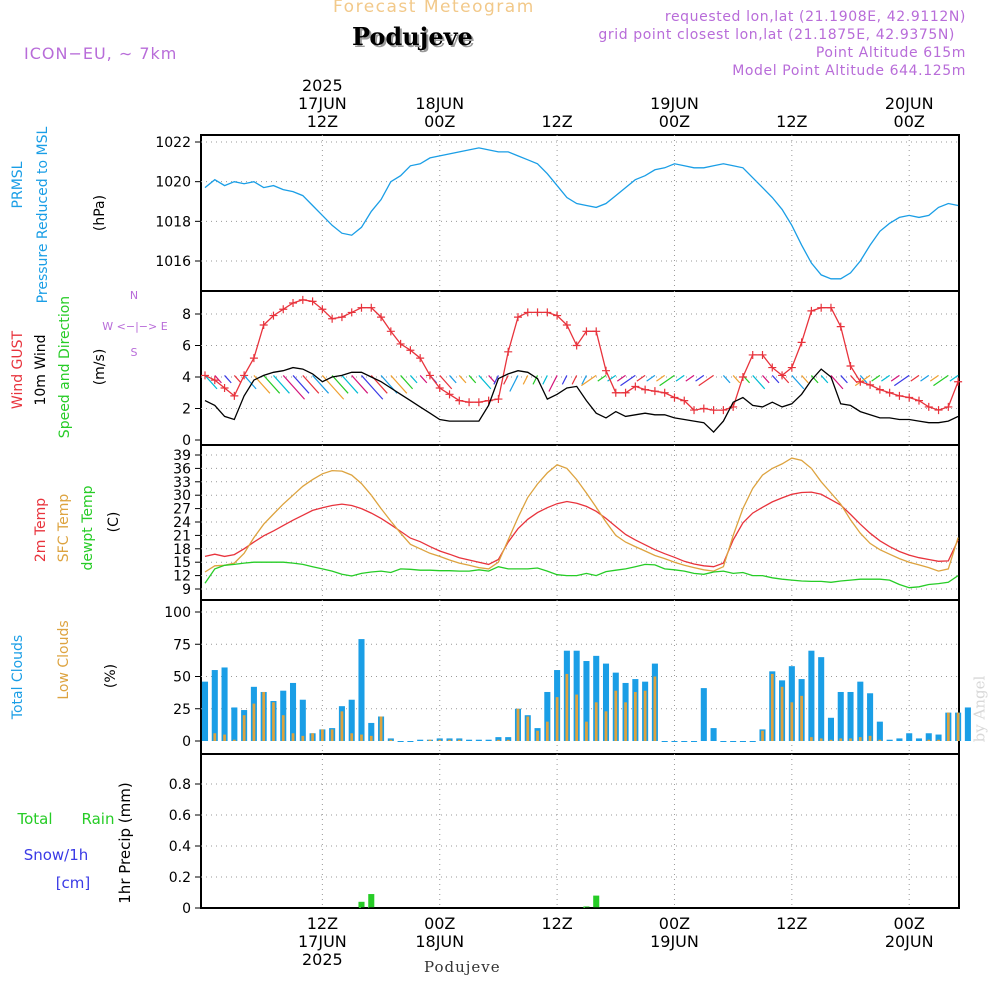  I want to click on low-clouds-title: Low Clouds, so click(64, 659).